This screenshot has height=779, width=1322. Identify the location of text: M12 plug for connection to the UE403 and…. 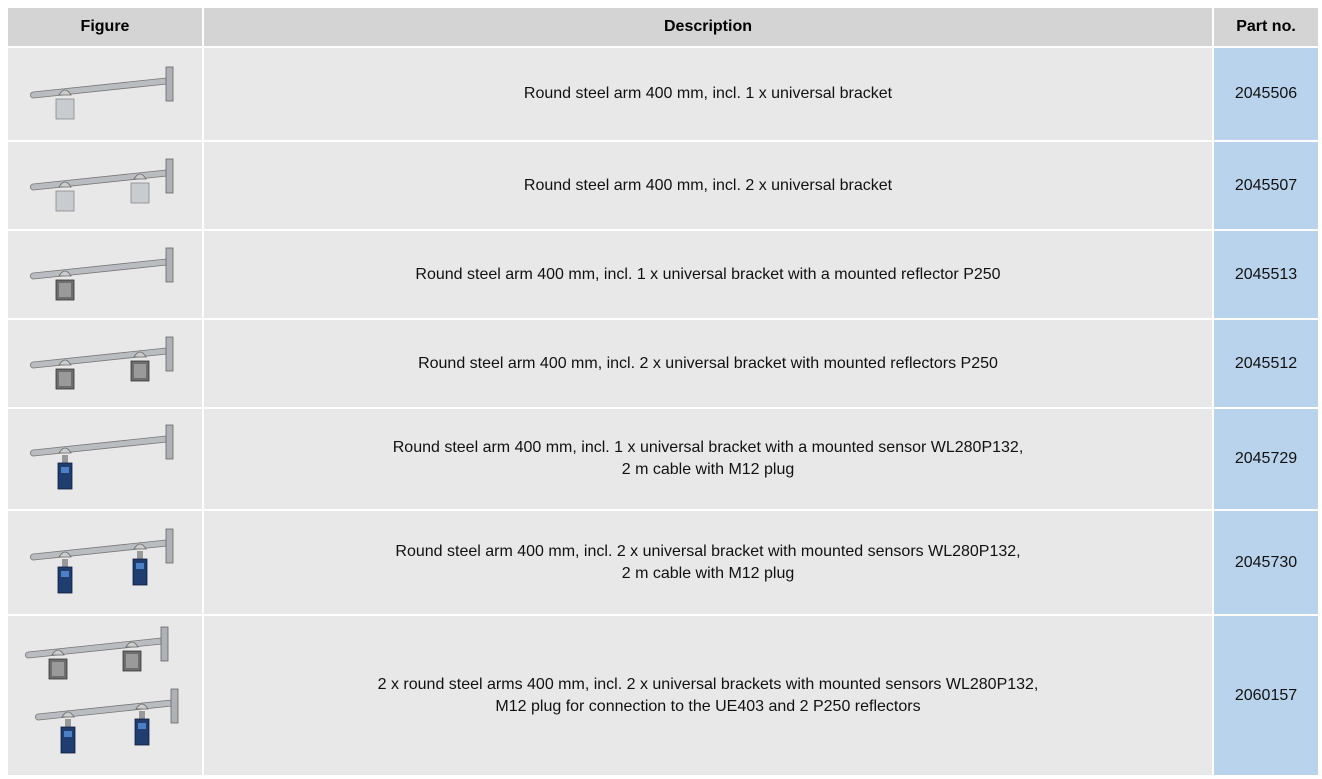
(708, 706).